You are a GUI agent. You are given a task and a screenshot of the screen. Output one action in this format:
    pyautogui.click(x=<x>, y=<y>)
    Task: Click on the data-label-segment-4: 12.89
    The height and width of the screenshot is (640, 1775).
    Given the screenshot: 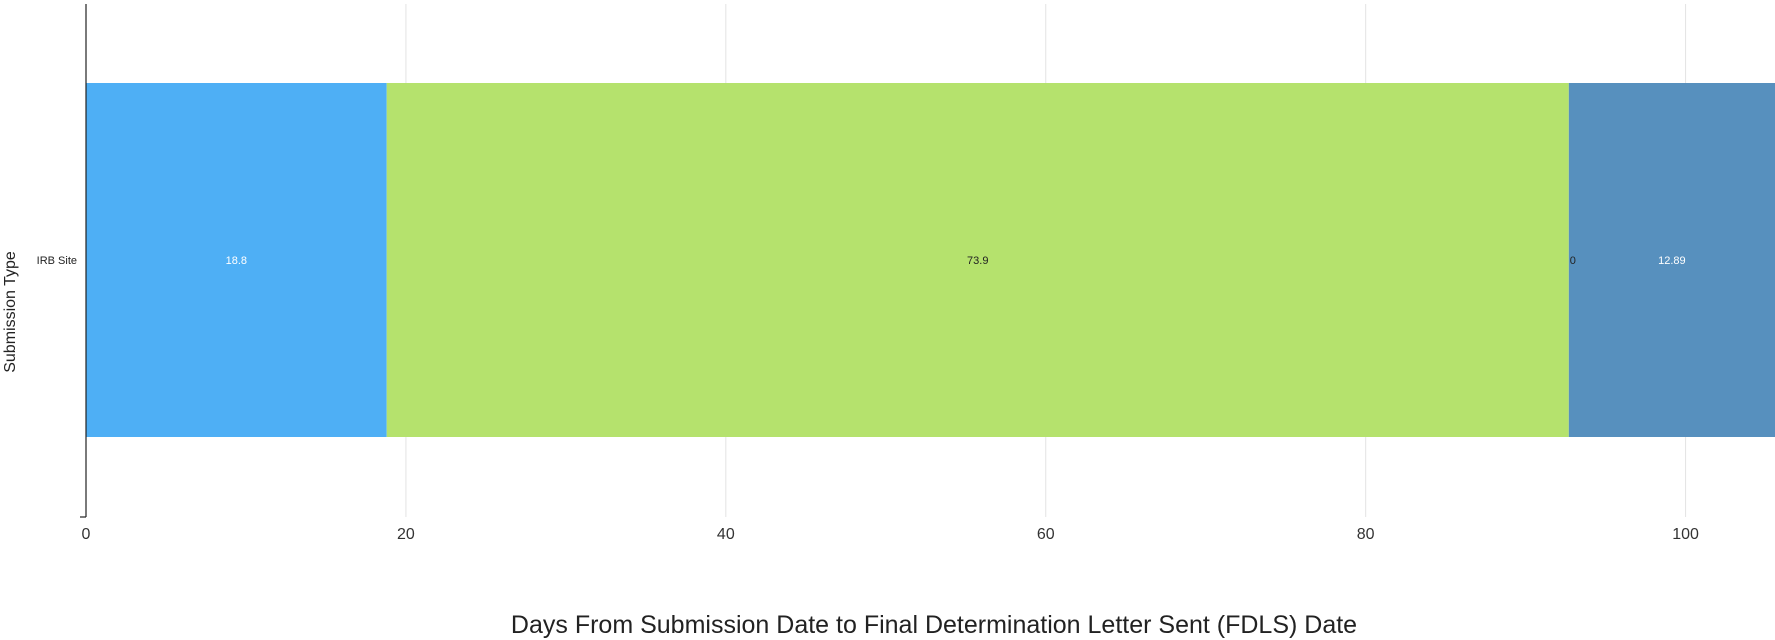 What is the action you would take?
    pyautogui.click(x=1672, y=261)
    